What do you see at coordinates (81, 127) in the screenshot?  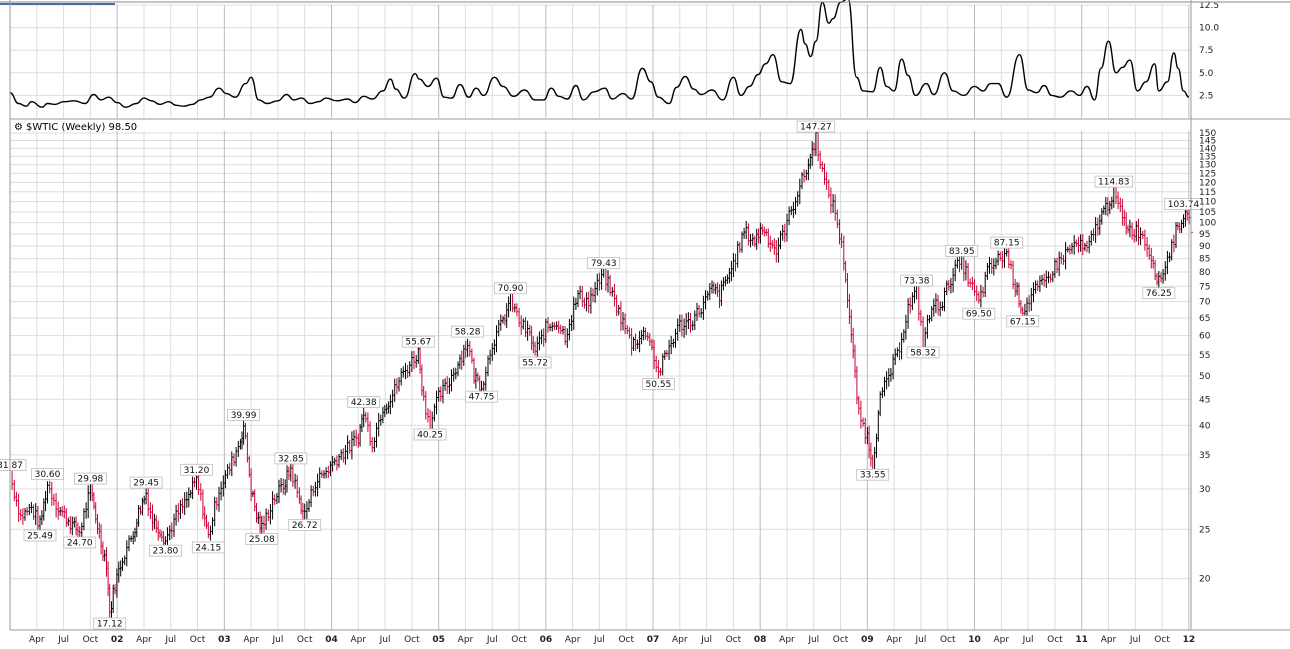 I see `chart-title-text: $WTIC (Weekly) 98.50` at bounding box center [81, 127].